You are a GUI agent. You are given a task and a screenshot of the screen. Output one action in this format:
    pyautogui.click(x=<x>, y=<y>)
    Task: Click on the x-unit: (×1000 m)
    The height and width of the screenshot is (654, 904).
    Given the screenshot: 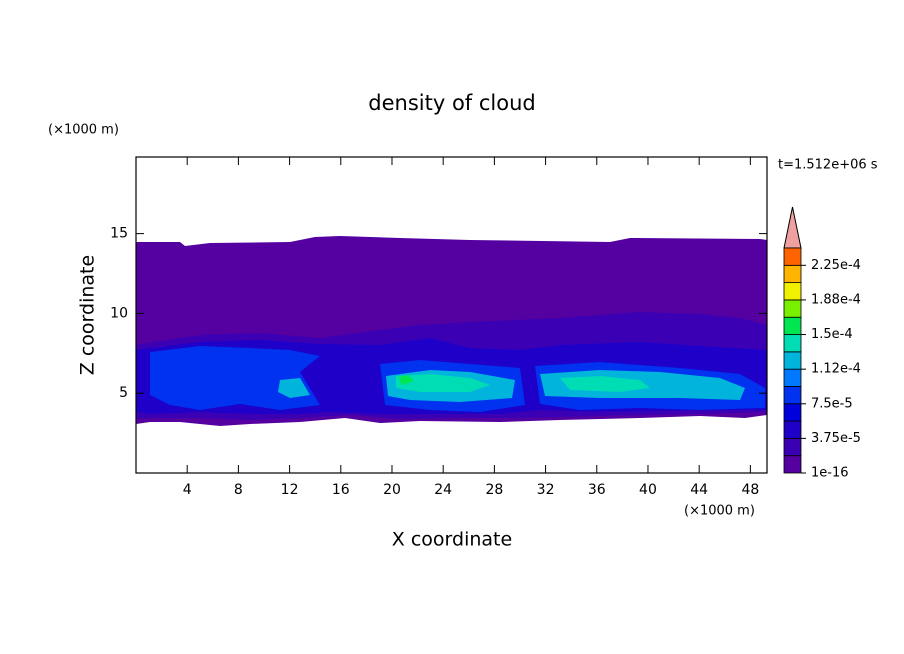 What is the action you would take?
    pyautogui.click(x=719, y=511)
    